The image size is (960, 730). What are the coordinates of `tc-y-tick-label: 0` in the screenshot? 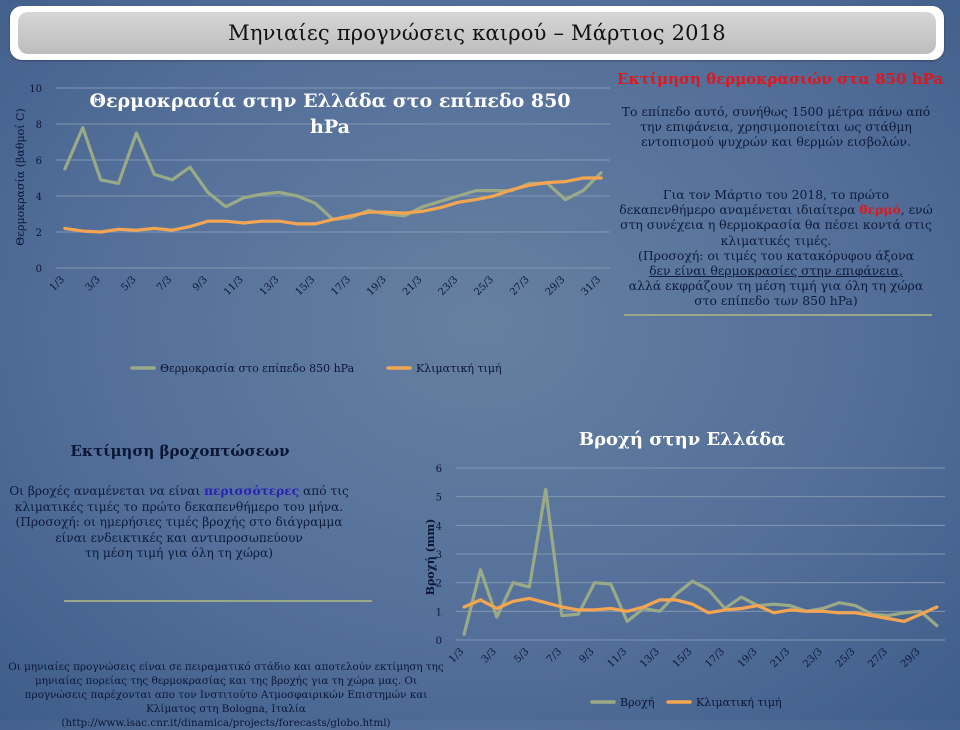 It's located at (39, 269).